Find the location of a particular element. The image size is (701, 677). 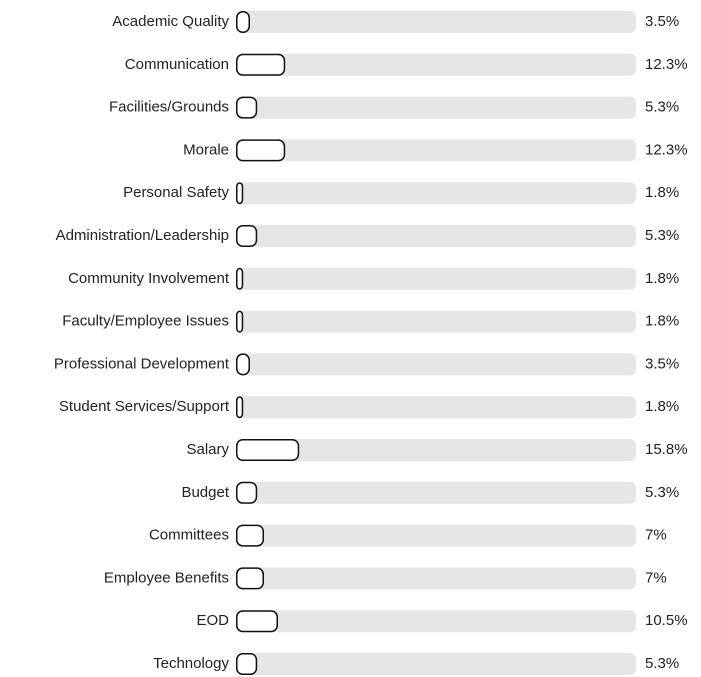

category-label: Budget is located at coordinates (205, 492).